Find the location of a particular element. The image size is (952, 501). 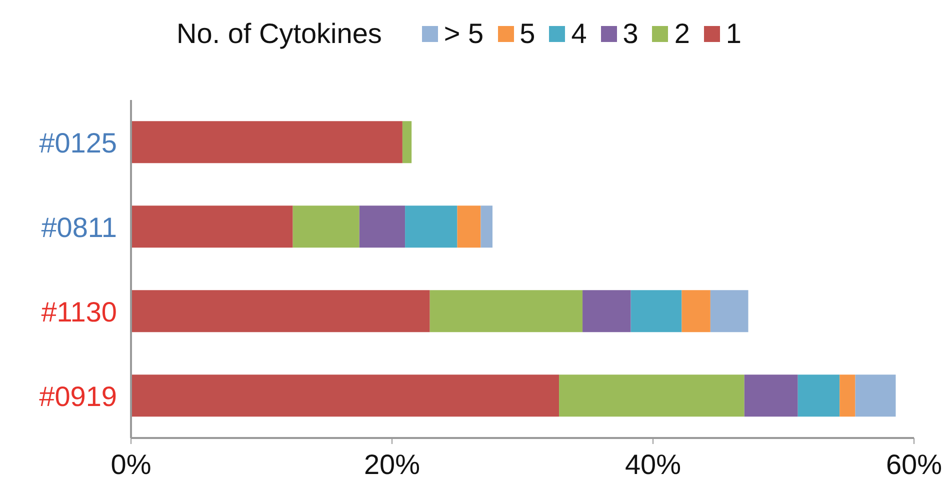

x-tick-label: 0% is located at coordinates (131, 464).